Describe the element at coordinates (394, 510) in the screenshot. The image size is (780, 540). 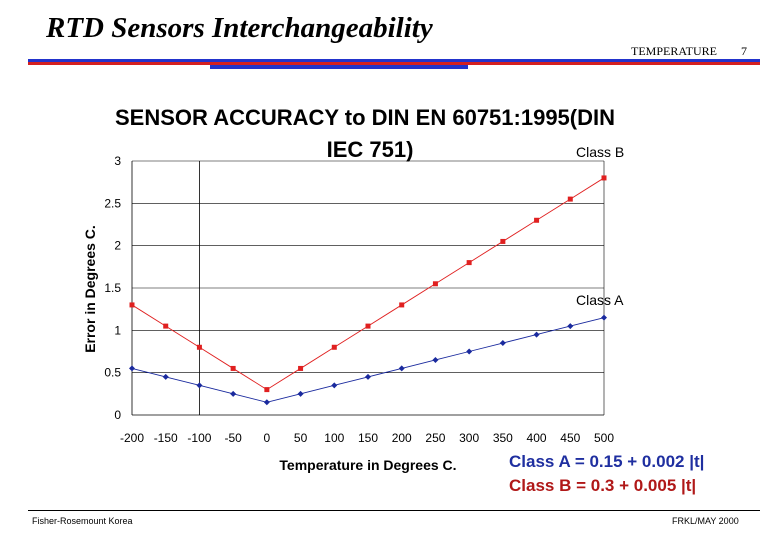
I see `footer-divider` at that location.